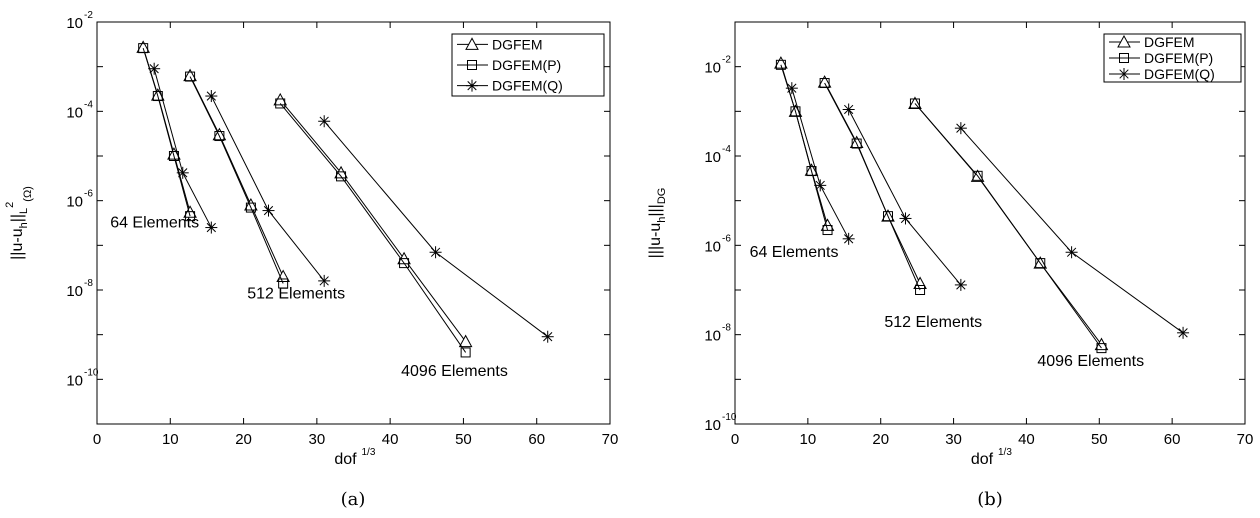 Image resolution: width=1260 pixels, height=518 pixels. What do you see at coordinates (990, 499) in the screenshot?
I see `panel-caption: (b)` at bounding box center [990, 499].